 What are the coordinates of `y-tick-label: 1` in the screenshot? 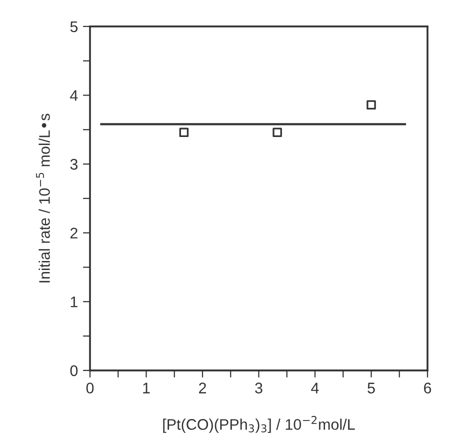 It's located at (74, 302).